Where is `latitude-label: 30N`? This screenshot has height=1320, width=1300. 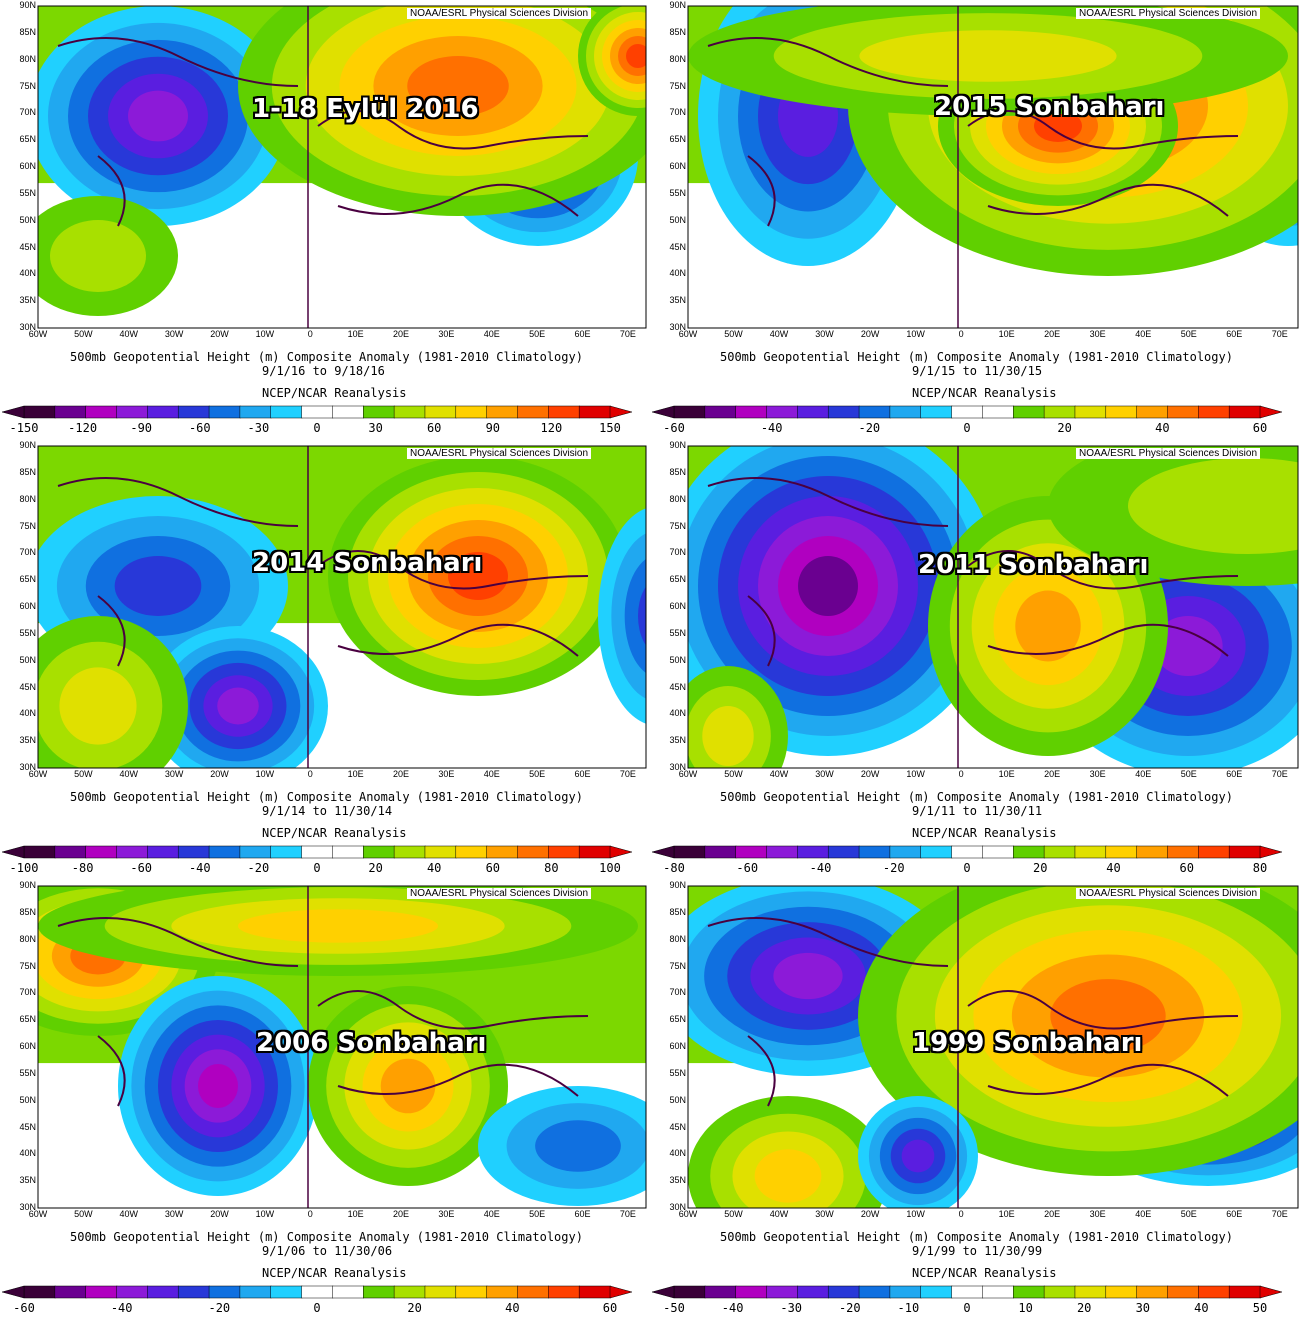 latitude-label: 30N is located at coordinates (677, 767).